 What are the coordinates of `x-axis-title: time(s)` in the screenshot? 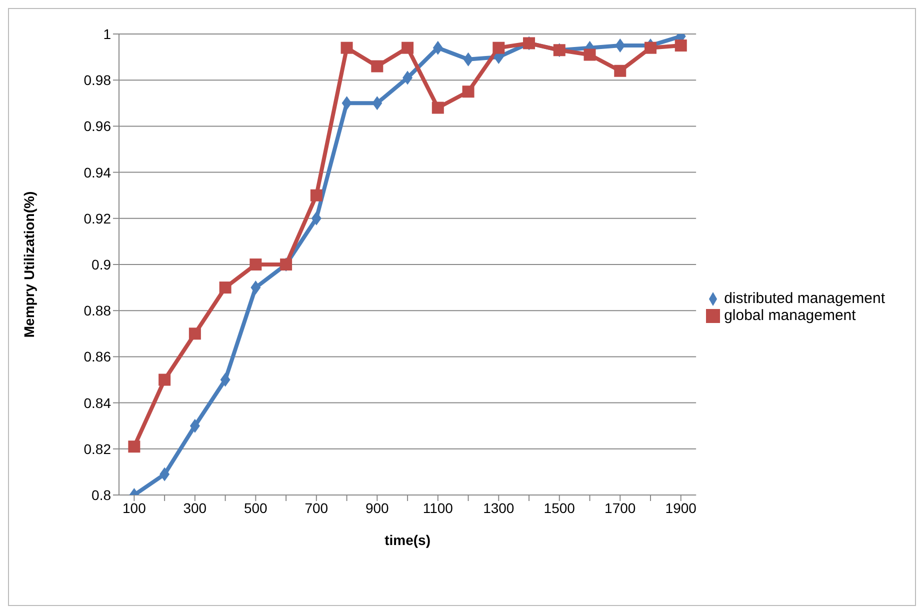 It's located at (407, 540).